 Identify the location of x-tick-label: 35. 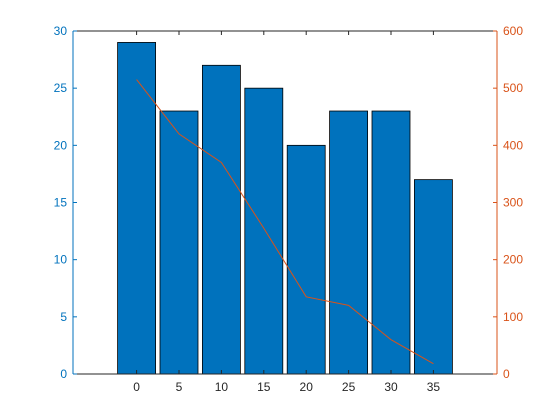
(434, 387).